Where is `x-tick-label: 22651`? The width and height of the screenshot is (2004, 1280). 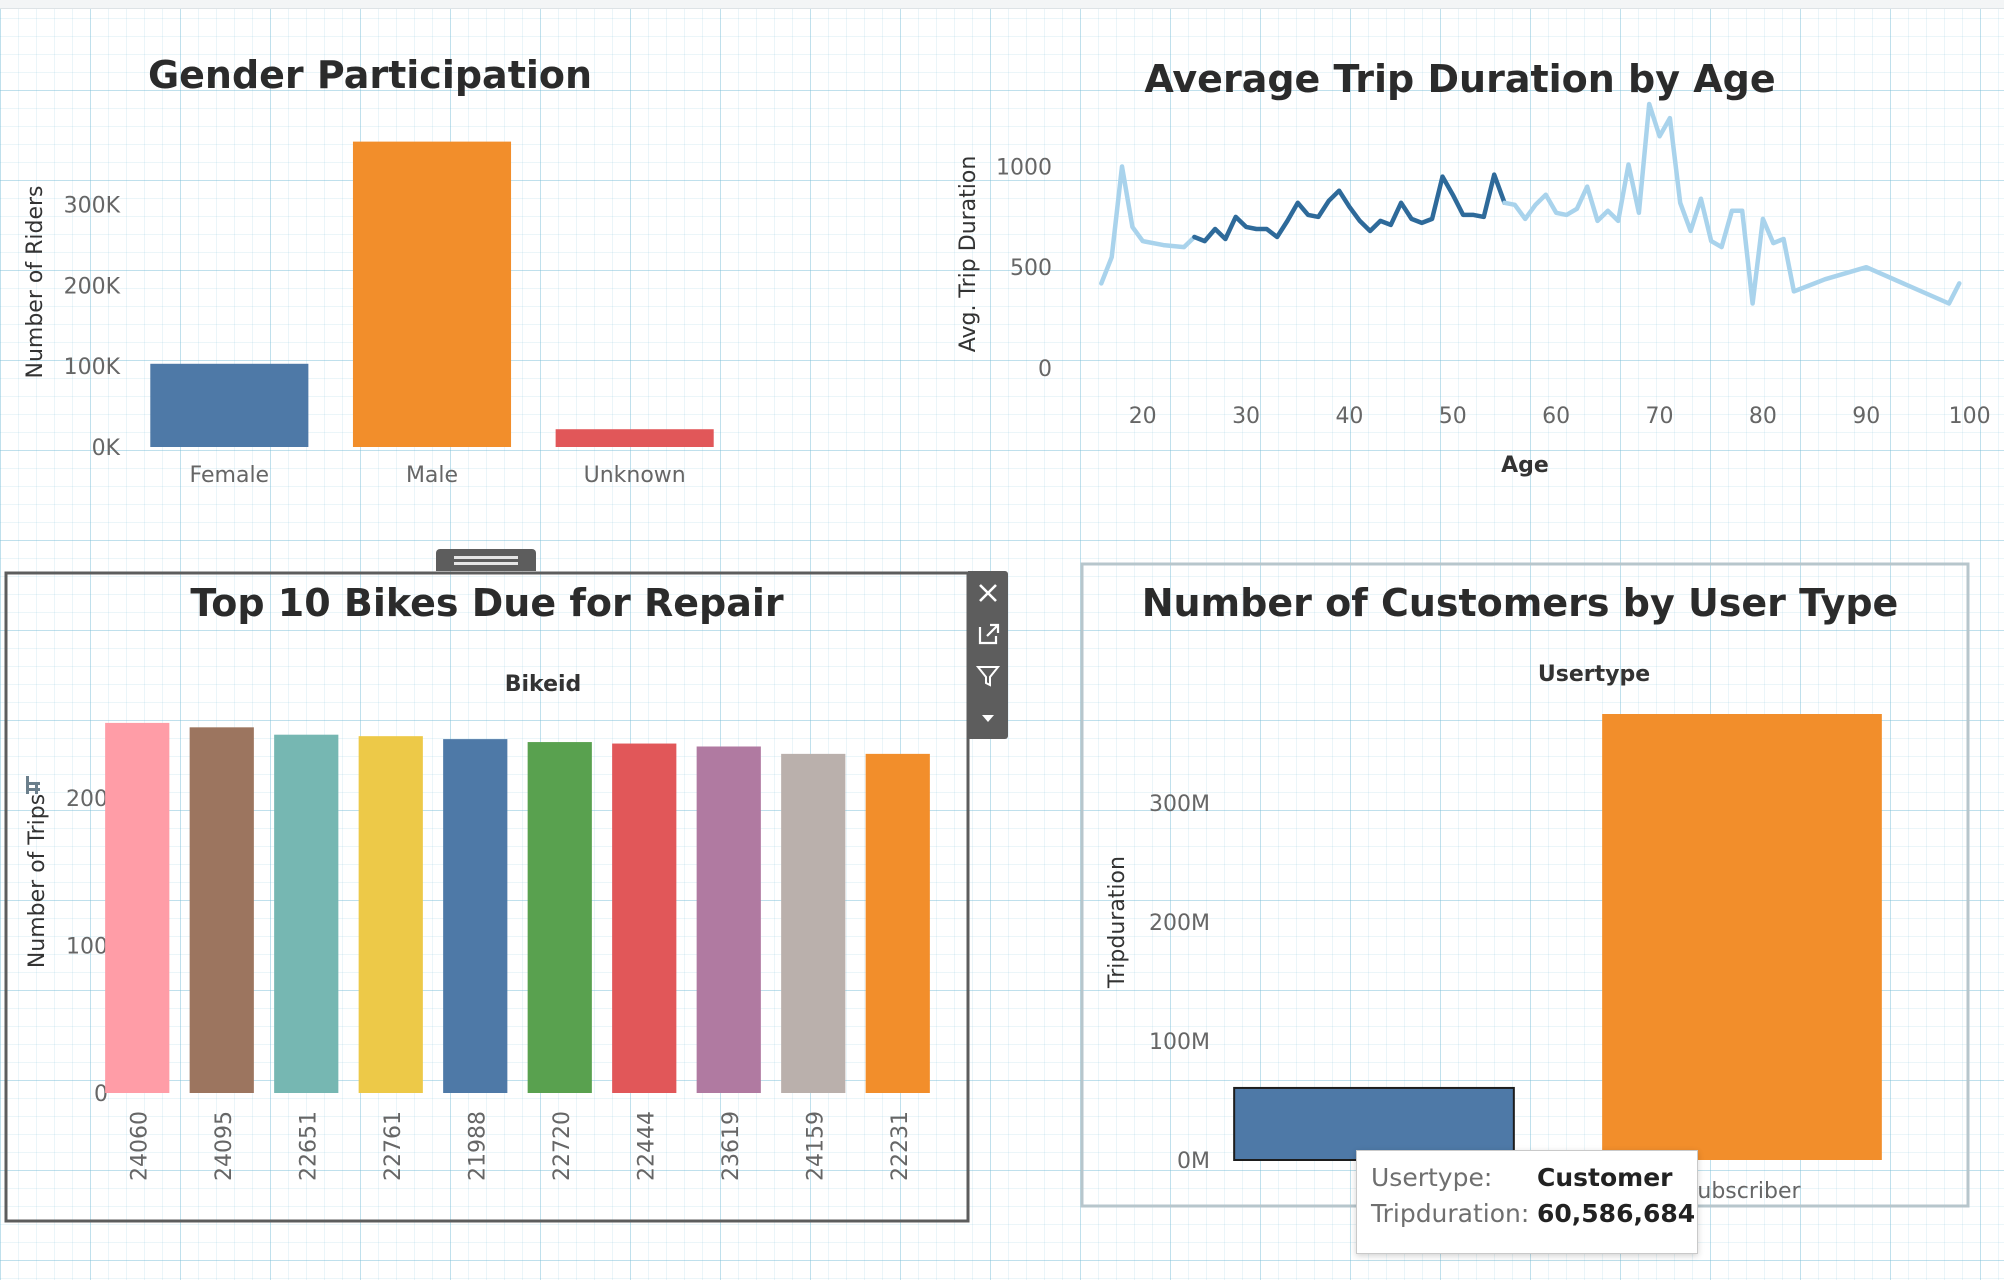
x-tick-label: 22651 is located at coordinates (308, 1146).